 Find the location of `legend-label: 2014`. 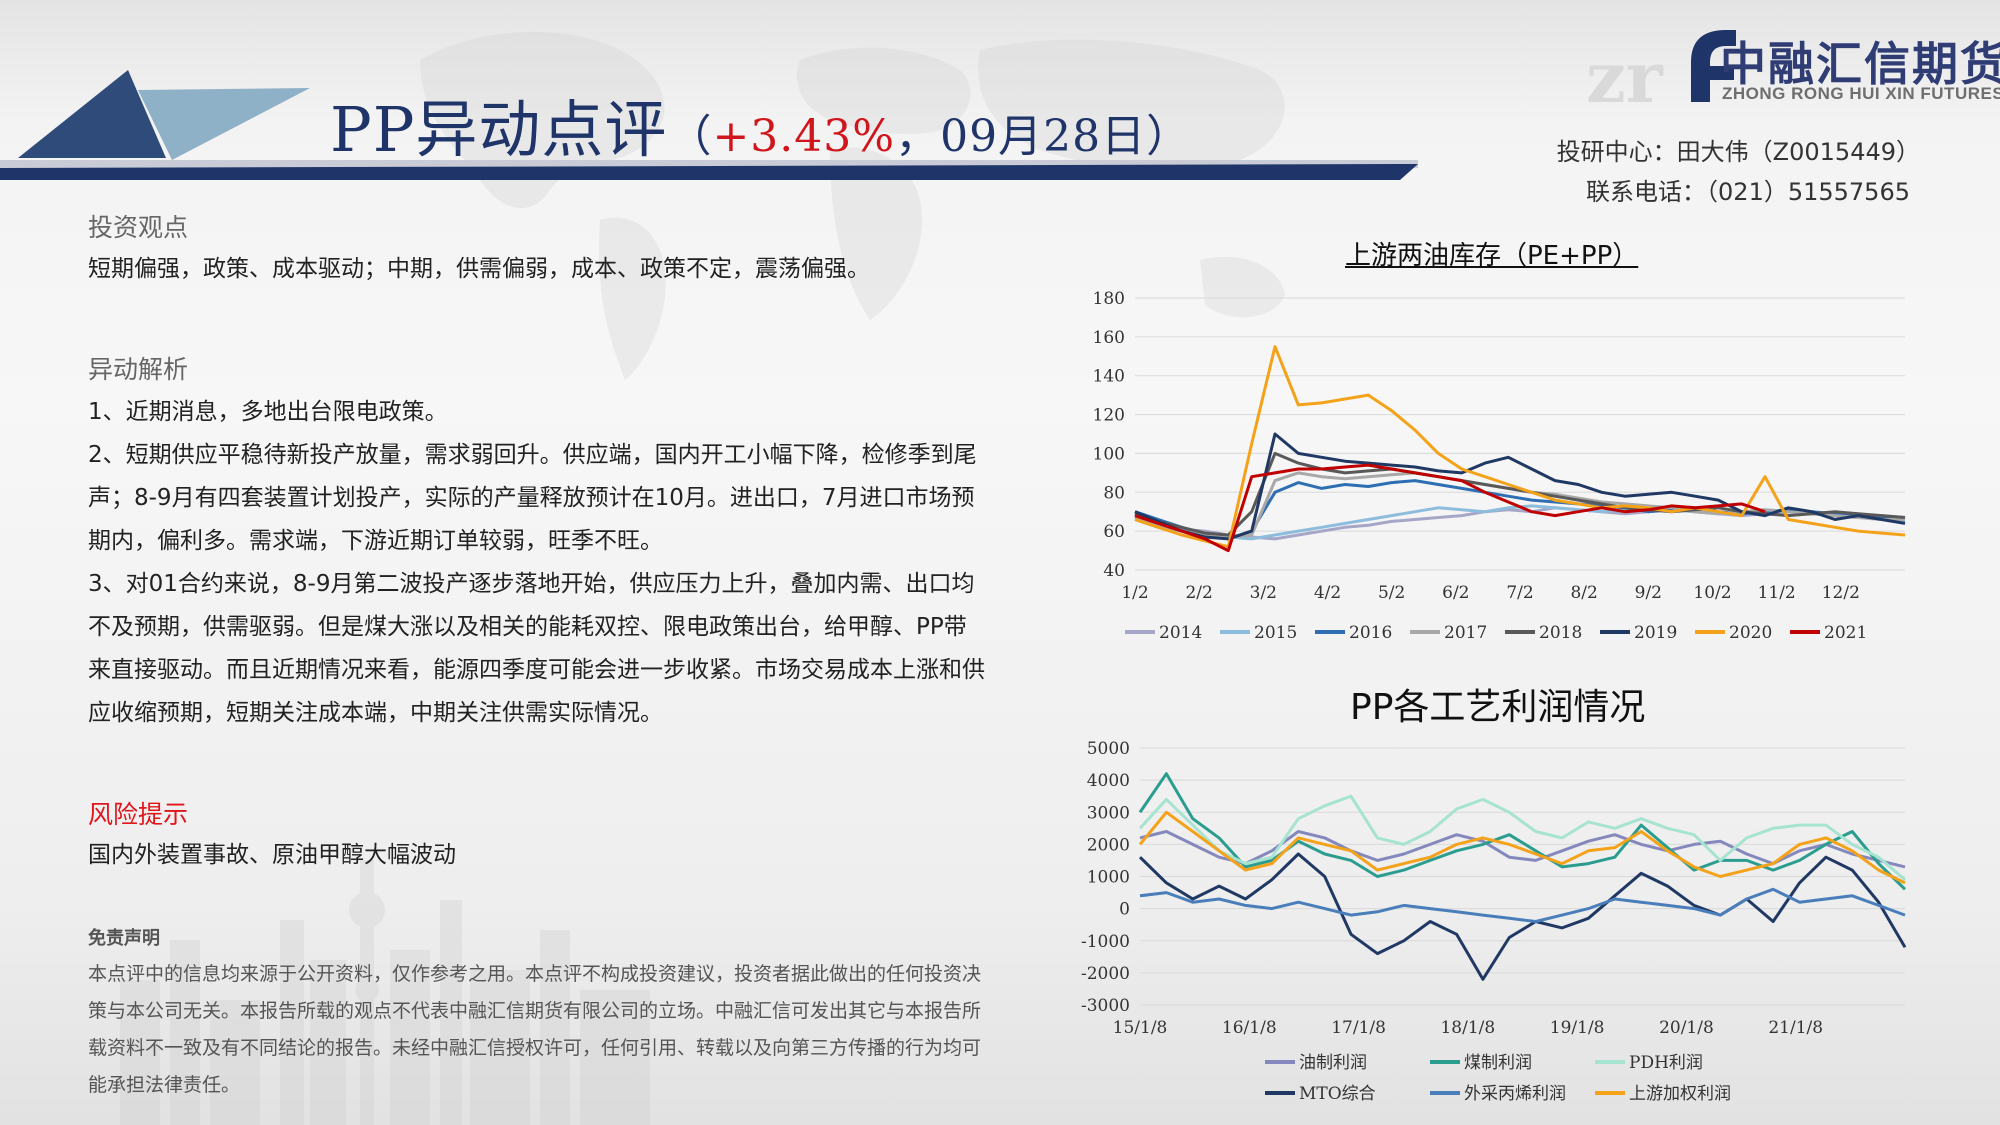

legend-label: 2014 is located at coordinates (1180, 633).